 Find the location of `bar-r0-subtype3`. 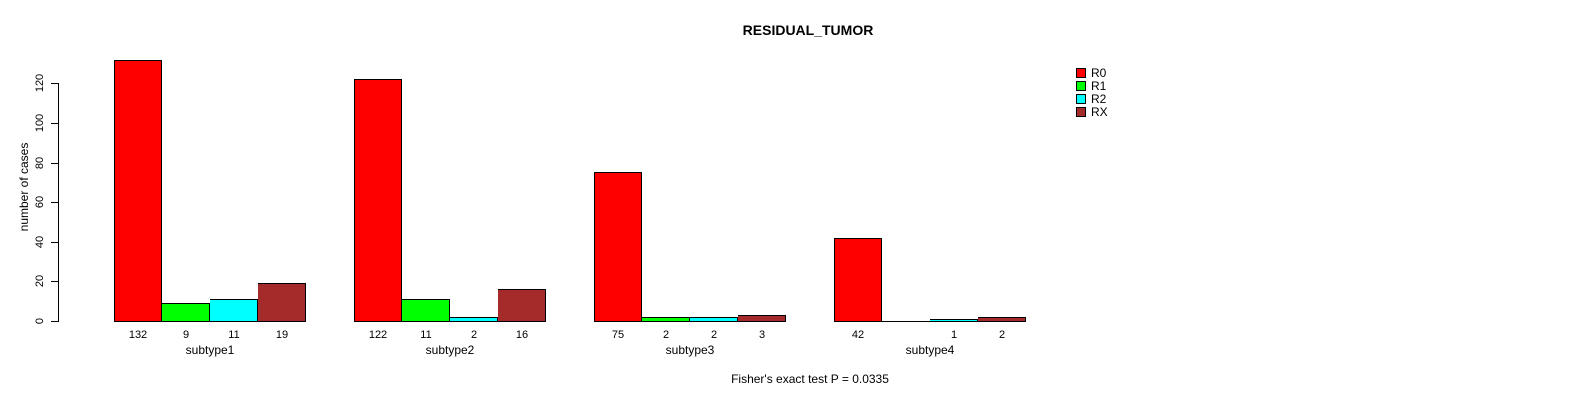

bar-r0-subtype3 is located at coordinates (618, 247).